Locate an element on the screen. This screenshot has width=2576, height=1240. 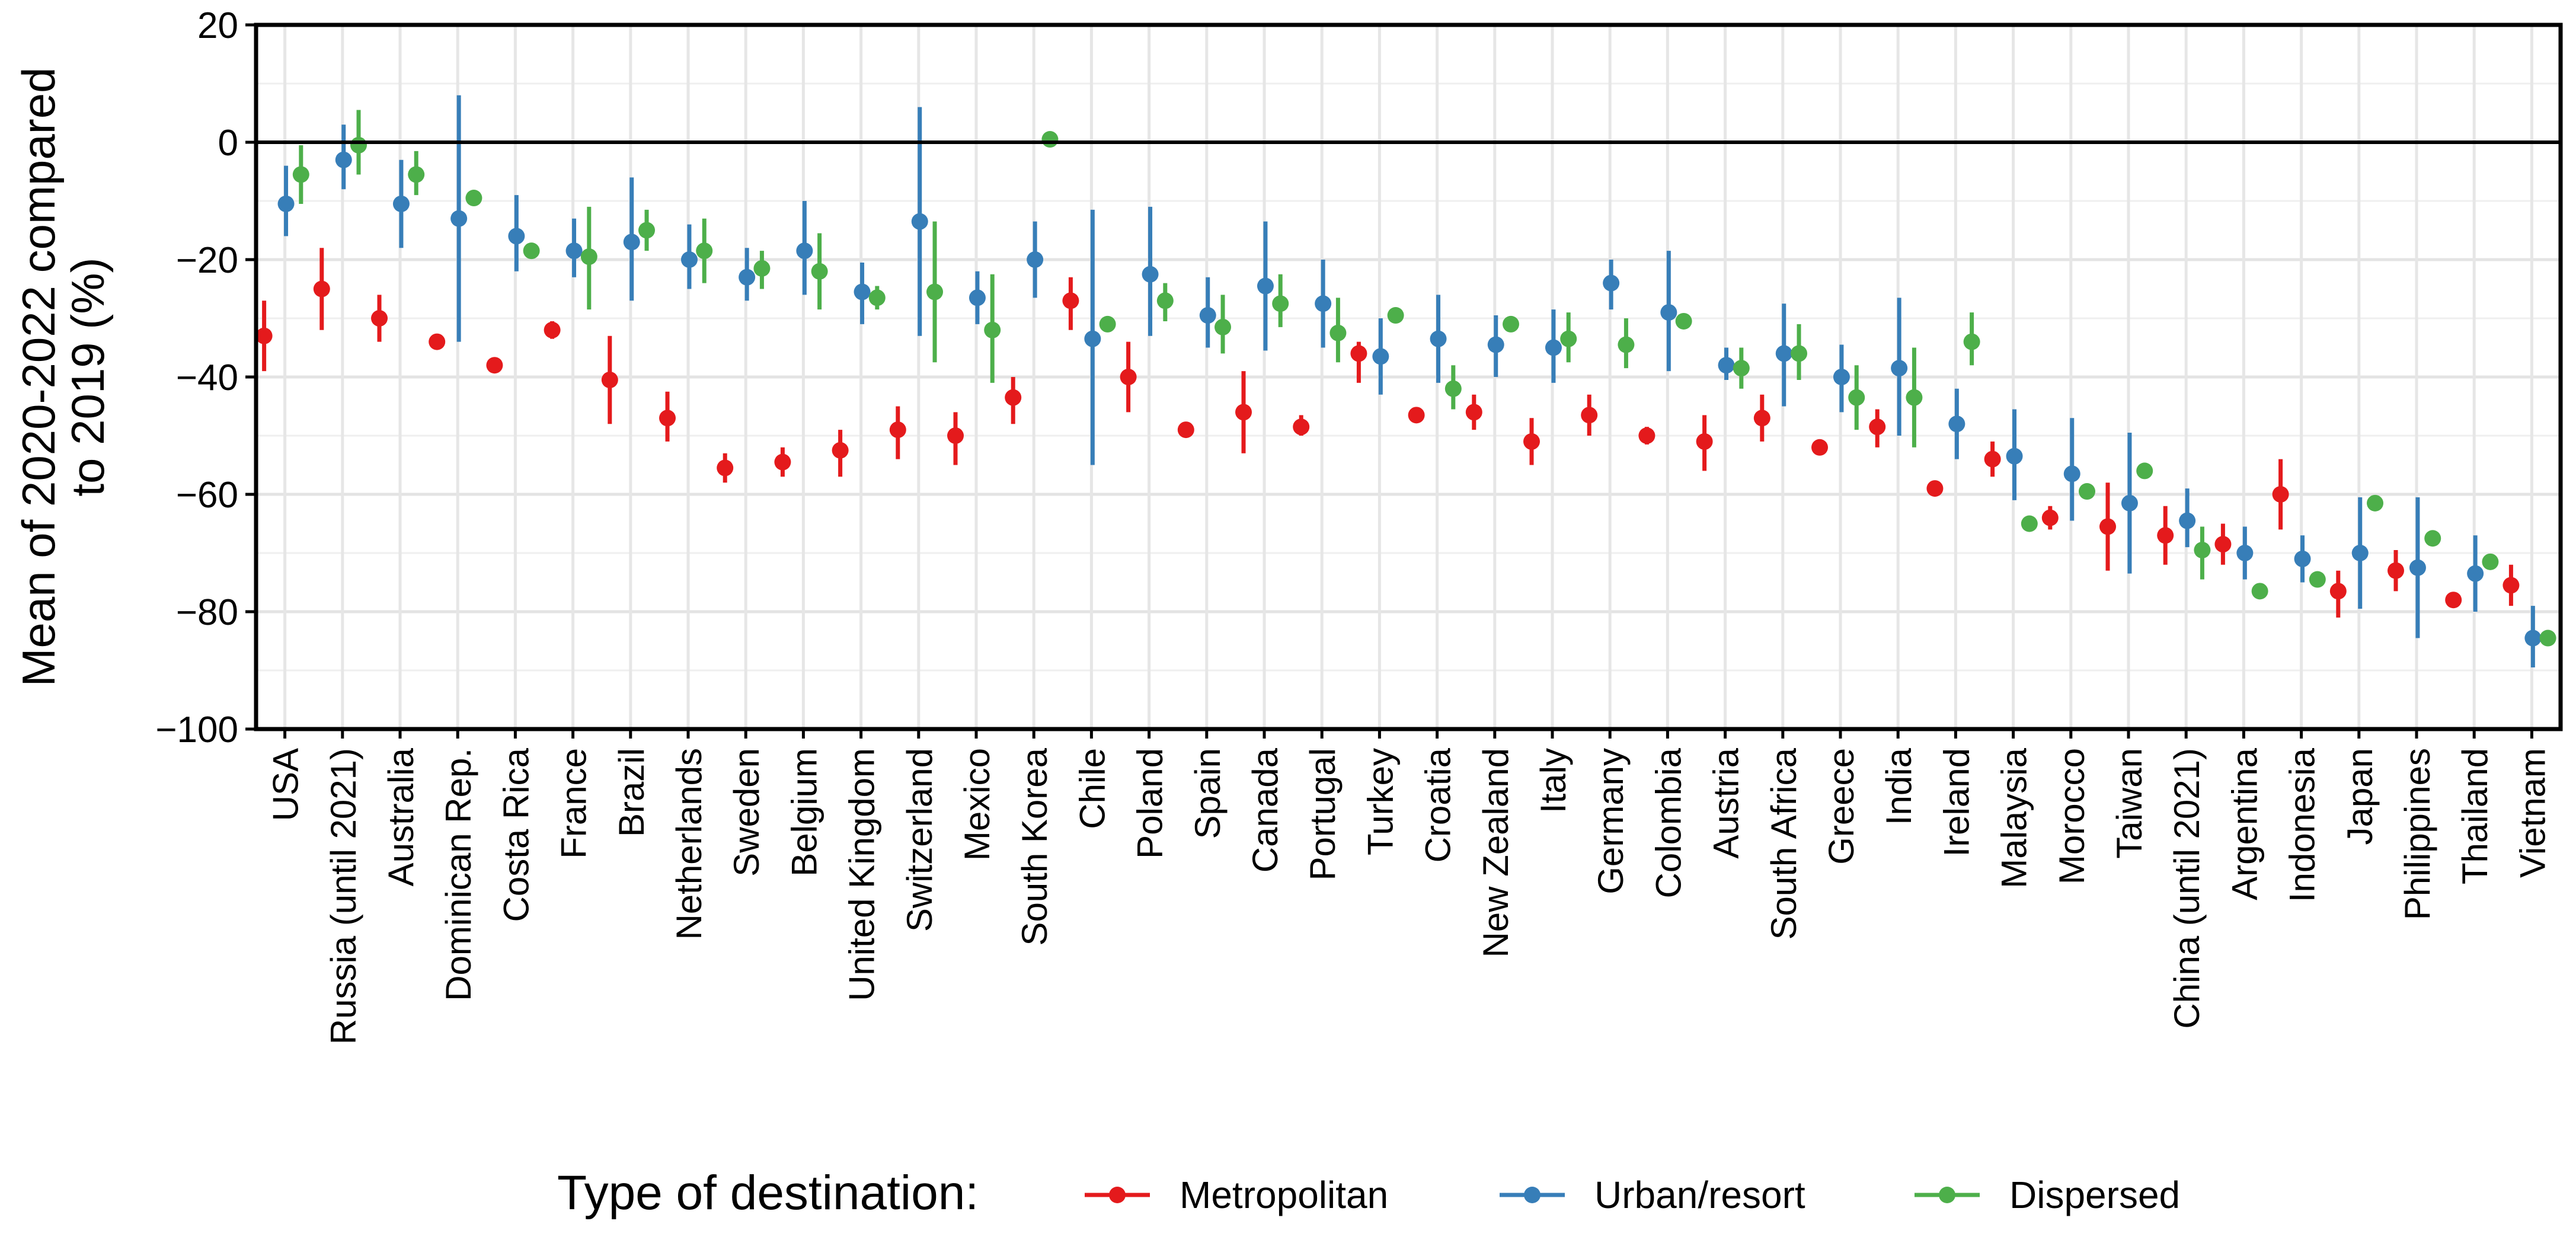
y-tick-label: −100 is located at coordinates (196, 730).